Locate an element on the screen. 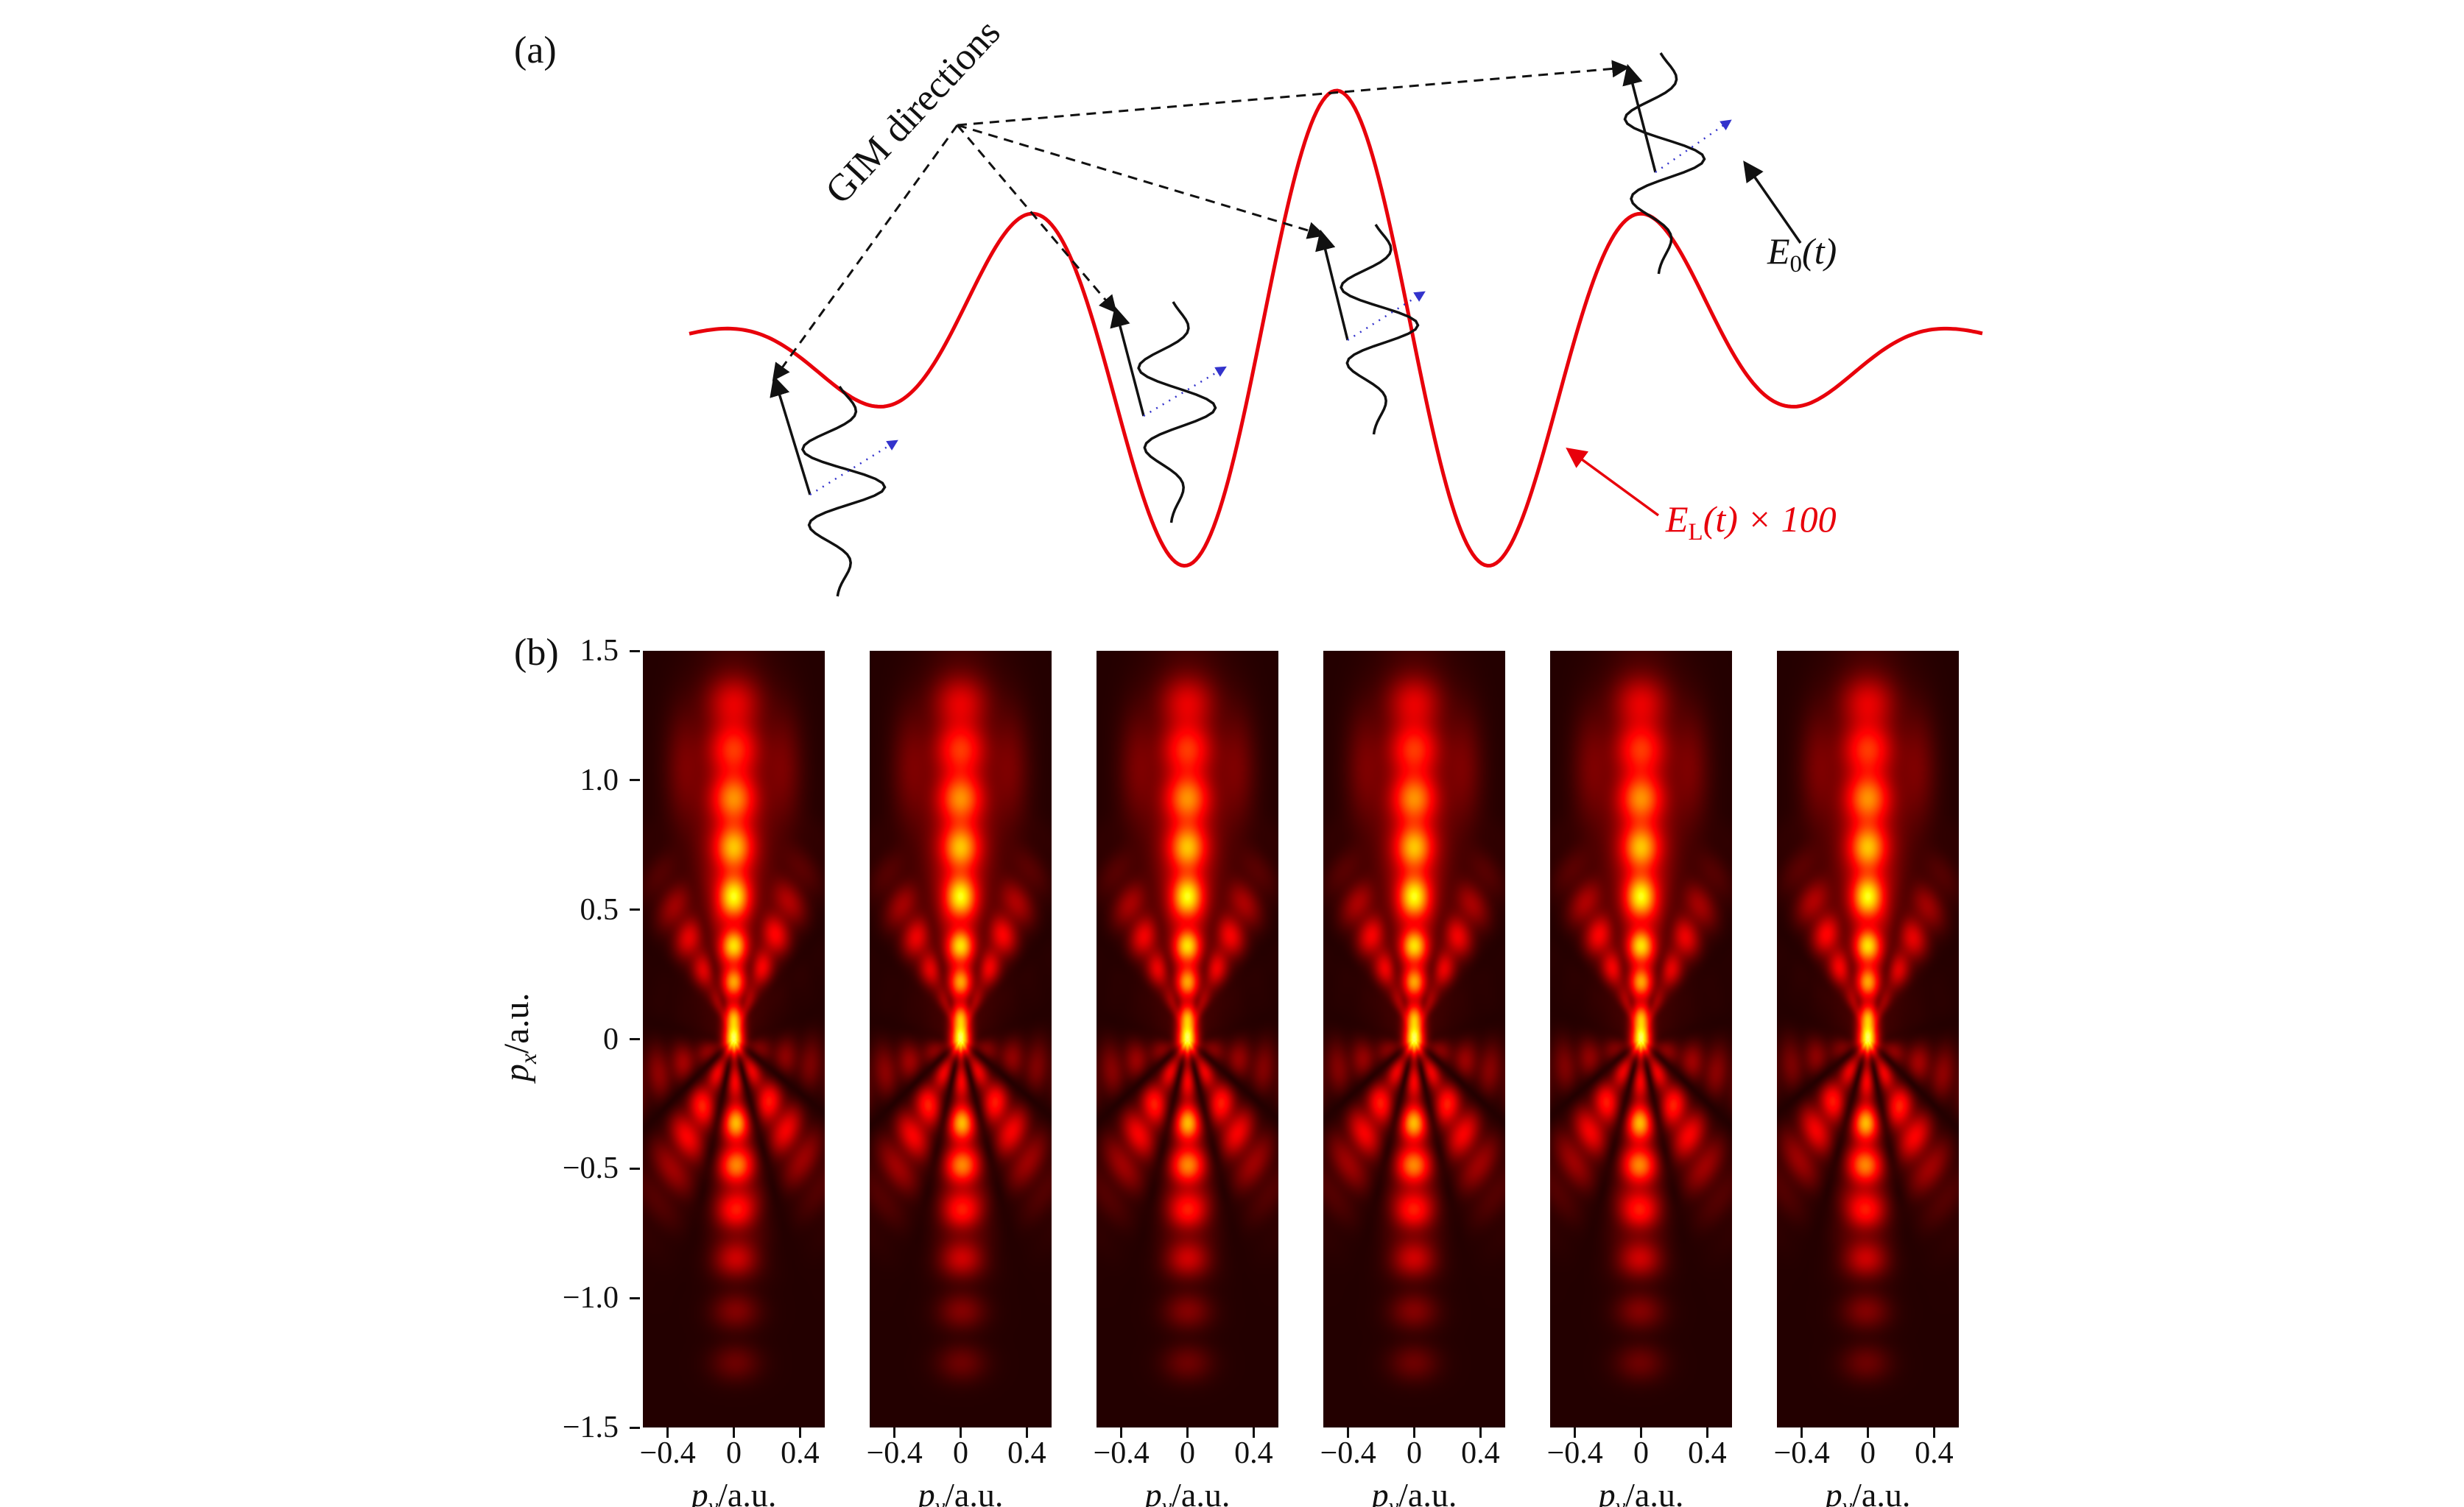  y-tick-label: −0.5 is located at coordinates (590, 1168).